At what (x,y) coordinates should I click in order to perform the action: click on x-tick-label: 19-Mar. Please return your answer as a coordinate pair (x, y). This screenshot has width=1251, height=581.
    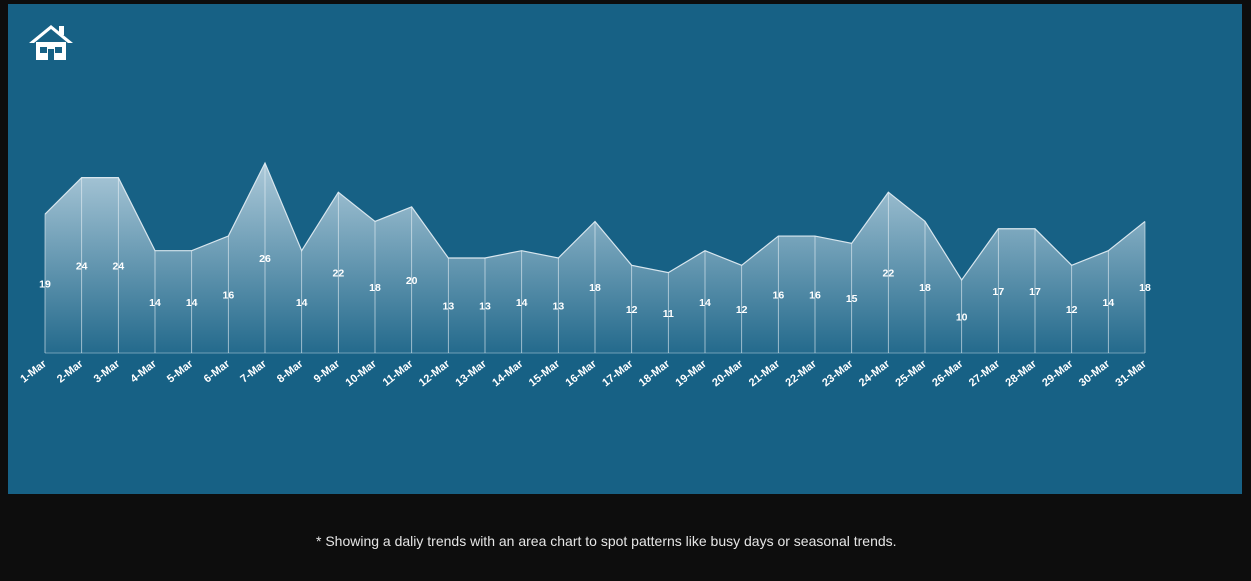
    Looking at the image, I should click on (692, 373).